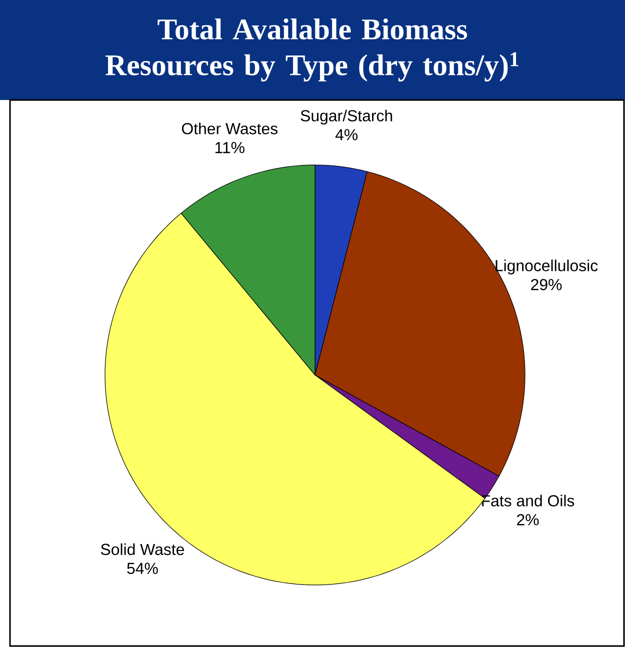 The width and height of the screenshot is (625, 647). What do you see at coordinates (346, 134) in the screenshot?
I see `data-label: 4%` at bounding box center [346, 134].